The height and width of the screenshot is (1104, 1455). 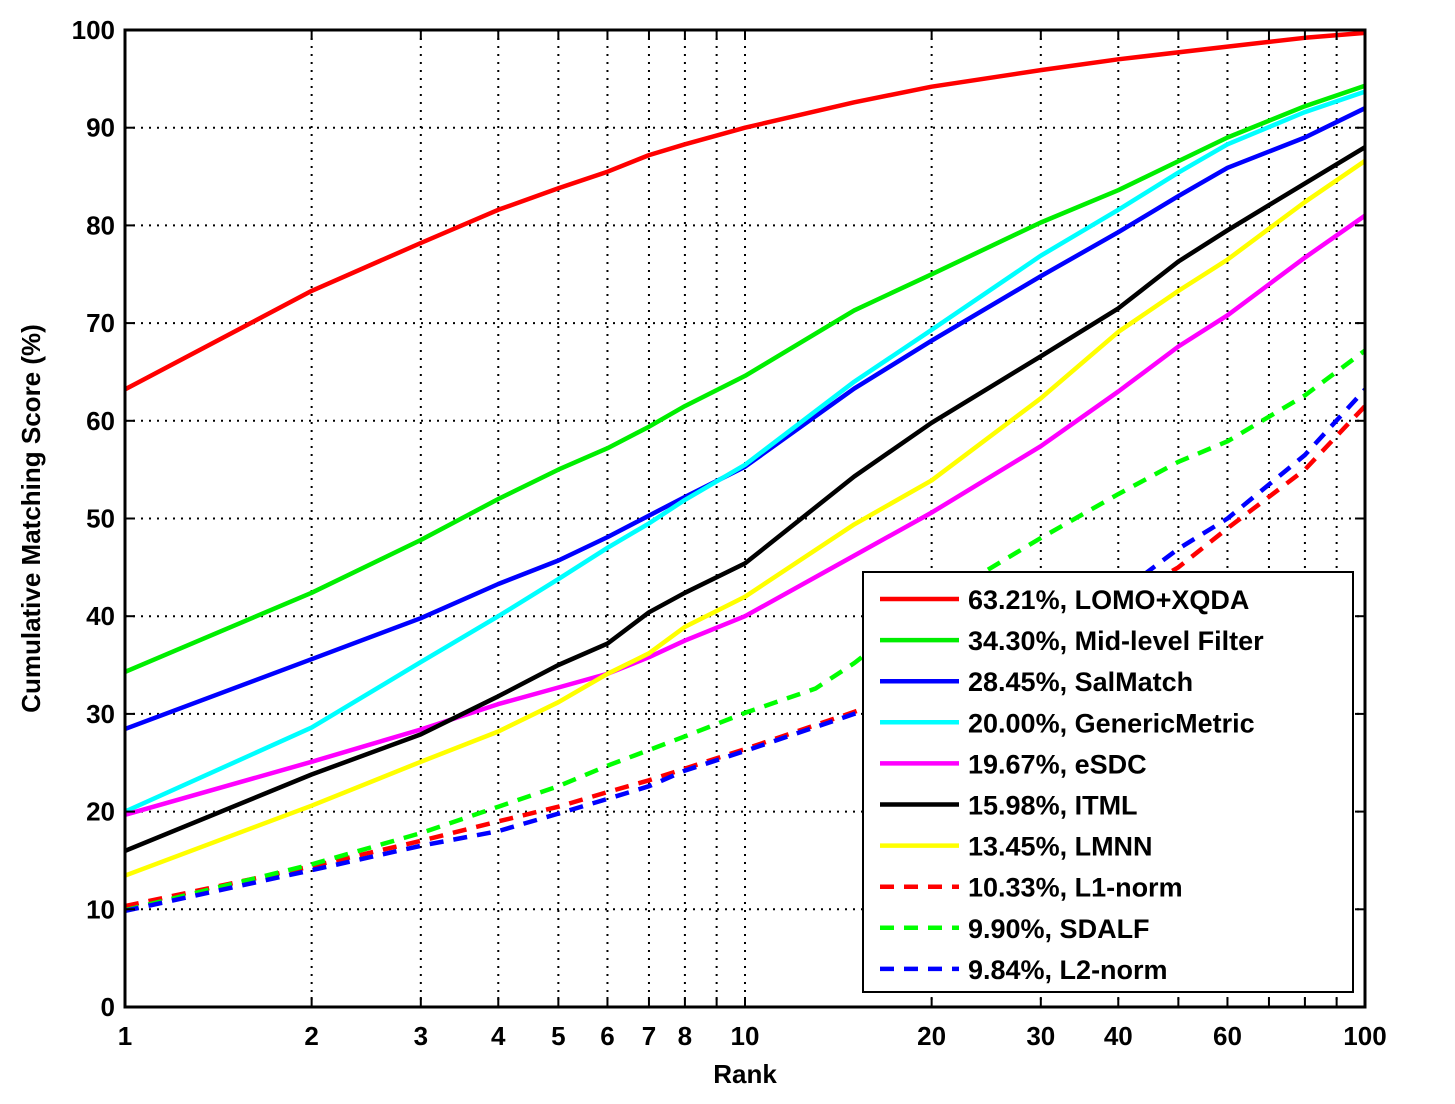 What do you see at coordinates (311, 1036) in the screenshot?
I see `x-tick-label: 2` at bounding box center [311, 1036].